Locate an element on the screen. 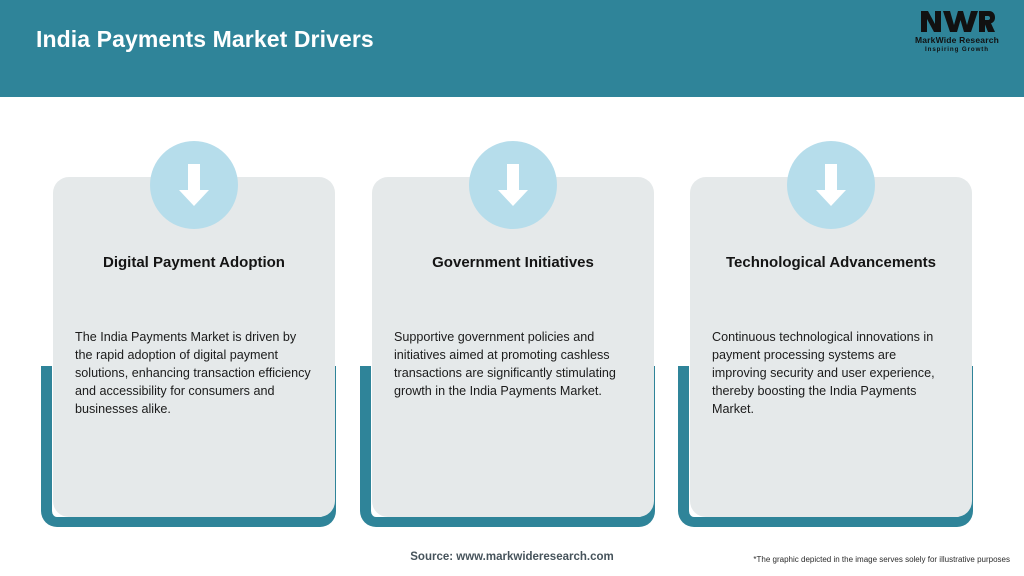  card-title: Government Initiatives is located at coordinates (513, 262).